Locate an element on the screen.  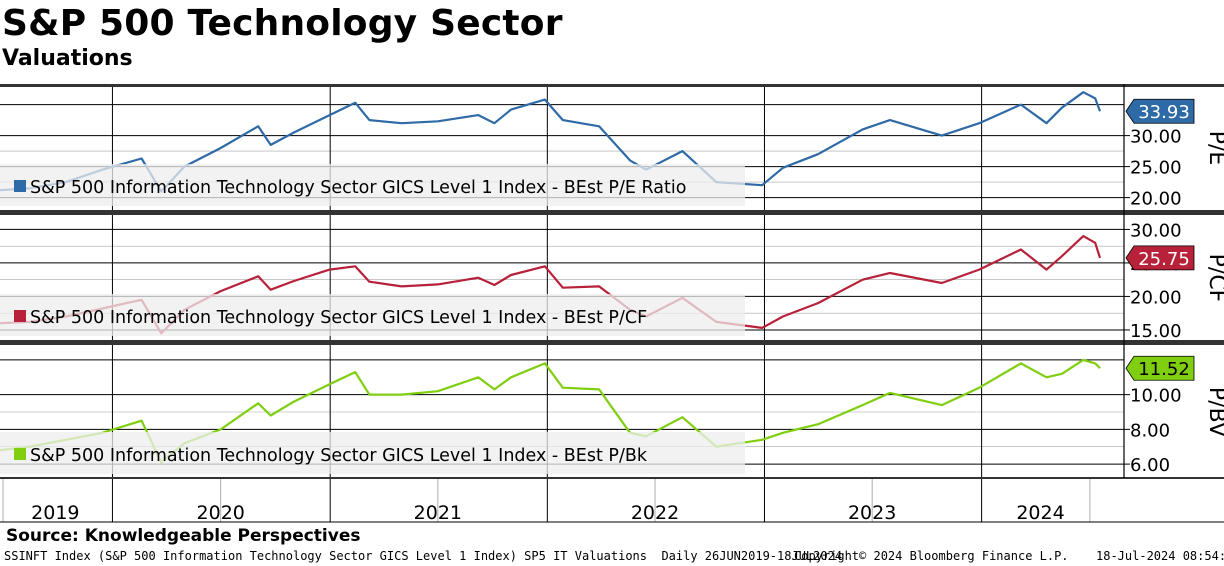
page-title: S&P 500 Technology Sector is located at coordinates (282, 23).